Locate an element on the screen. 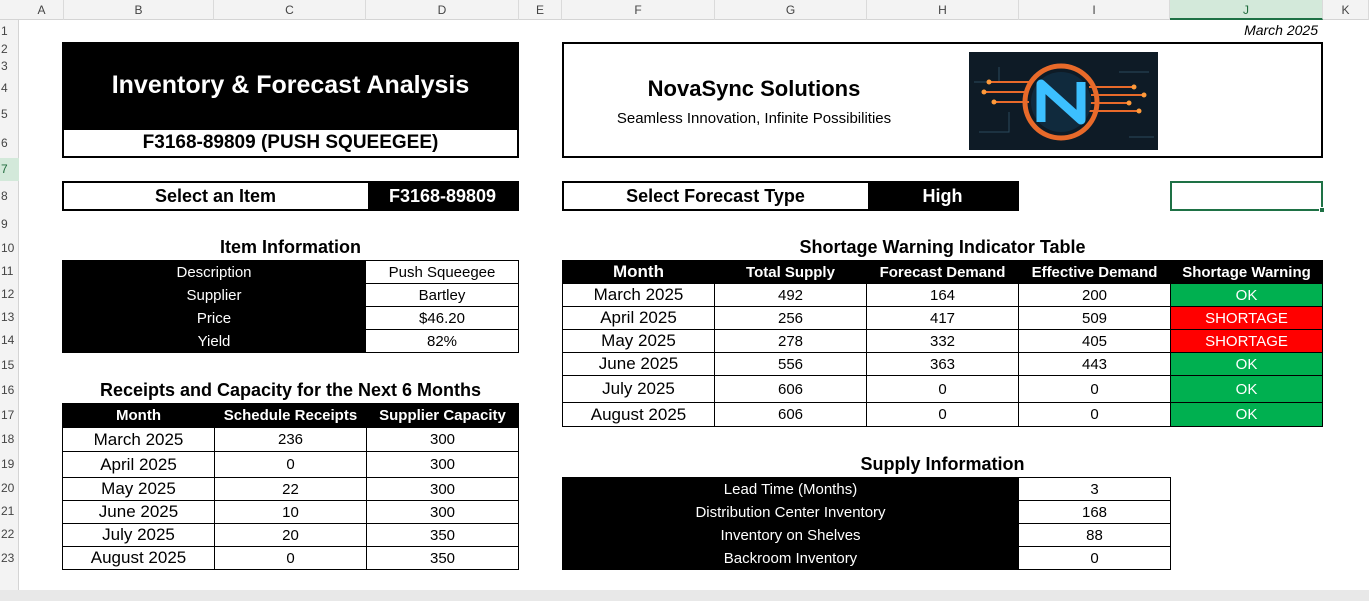  item-info-value: 82% is located at coordinates (442, 341).